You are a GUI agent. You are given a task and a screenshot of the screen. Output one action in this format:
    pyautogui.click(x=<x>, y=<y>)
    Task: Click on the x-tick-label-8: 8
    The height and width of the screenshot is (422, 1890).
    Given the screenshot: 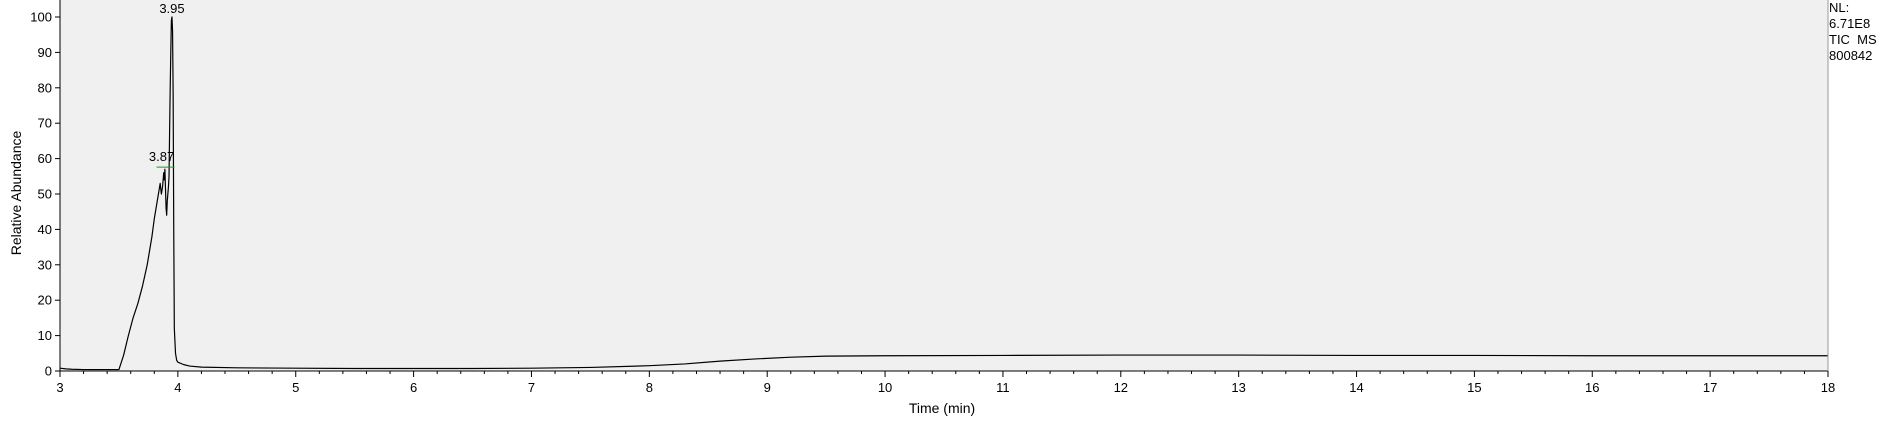 What is the action you would take?
    pyautogui.click(x=649, y=387)
    